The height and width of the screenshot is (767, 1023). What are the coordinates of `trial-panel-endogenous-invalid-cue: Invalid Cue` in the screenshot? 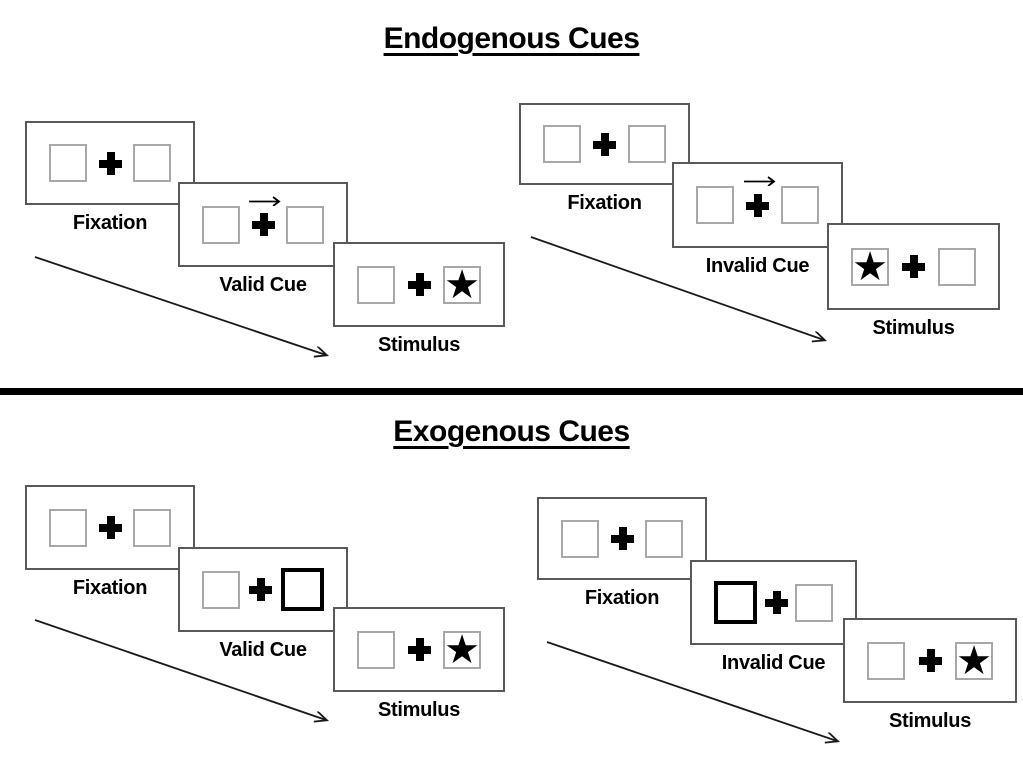 It's located at (757, 219).